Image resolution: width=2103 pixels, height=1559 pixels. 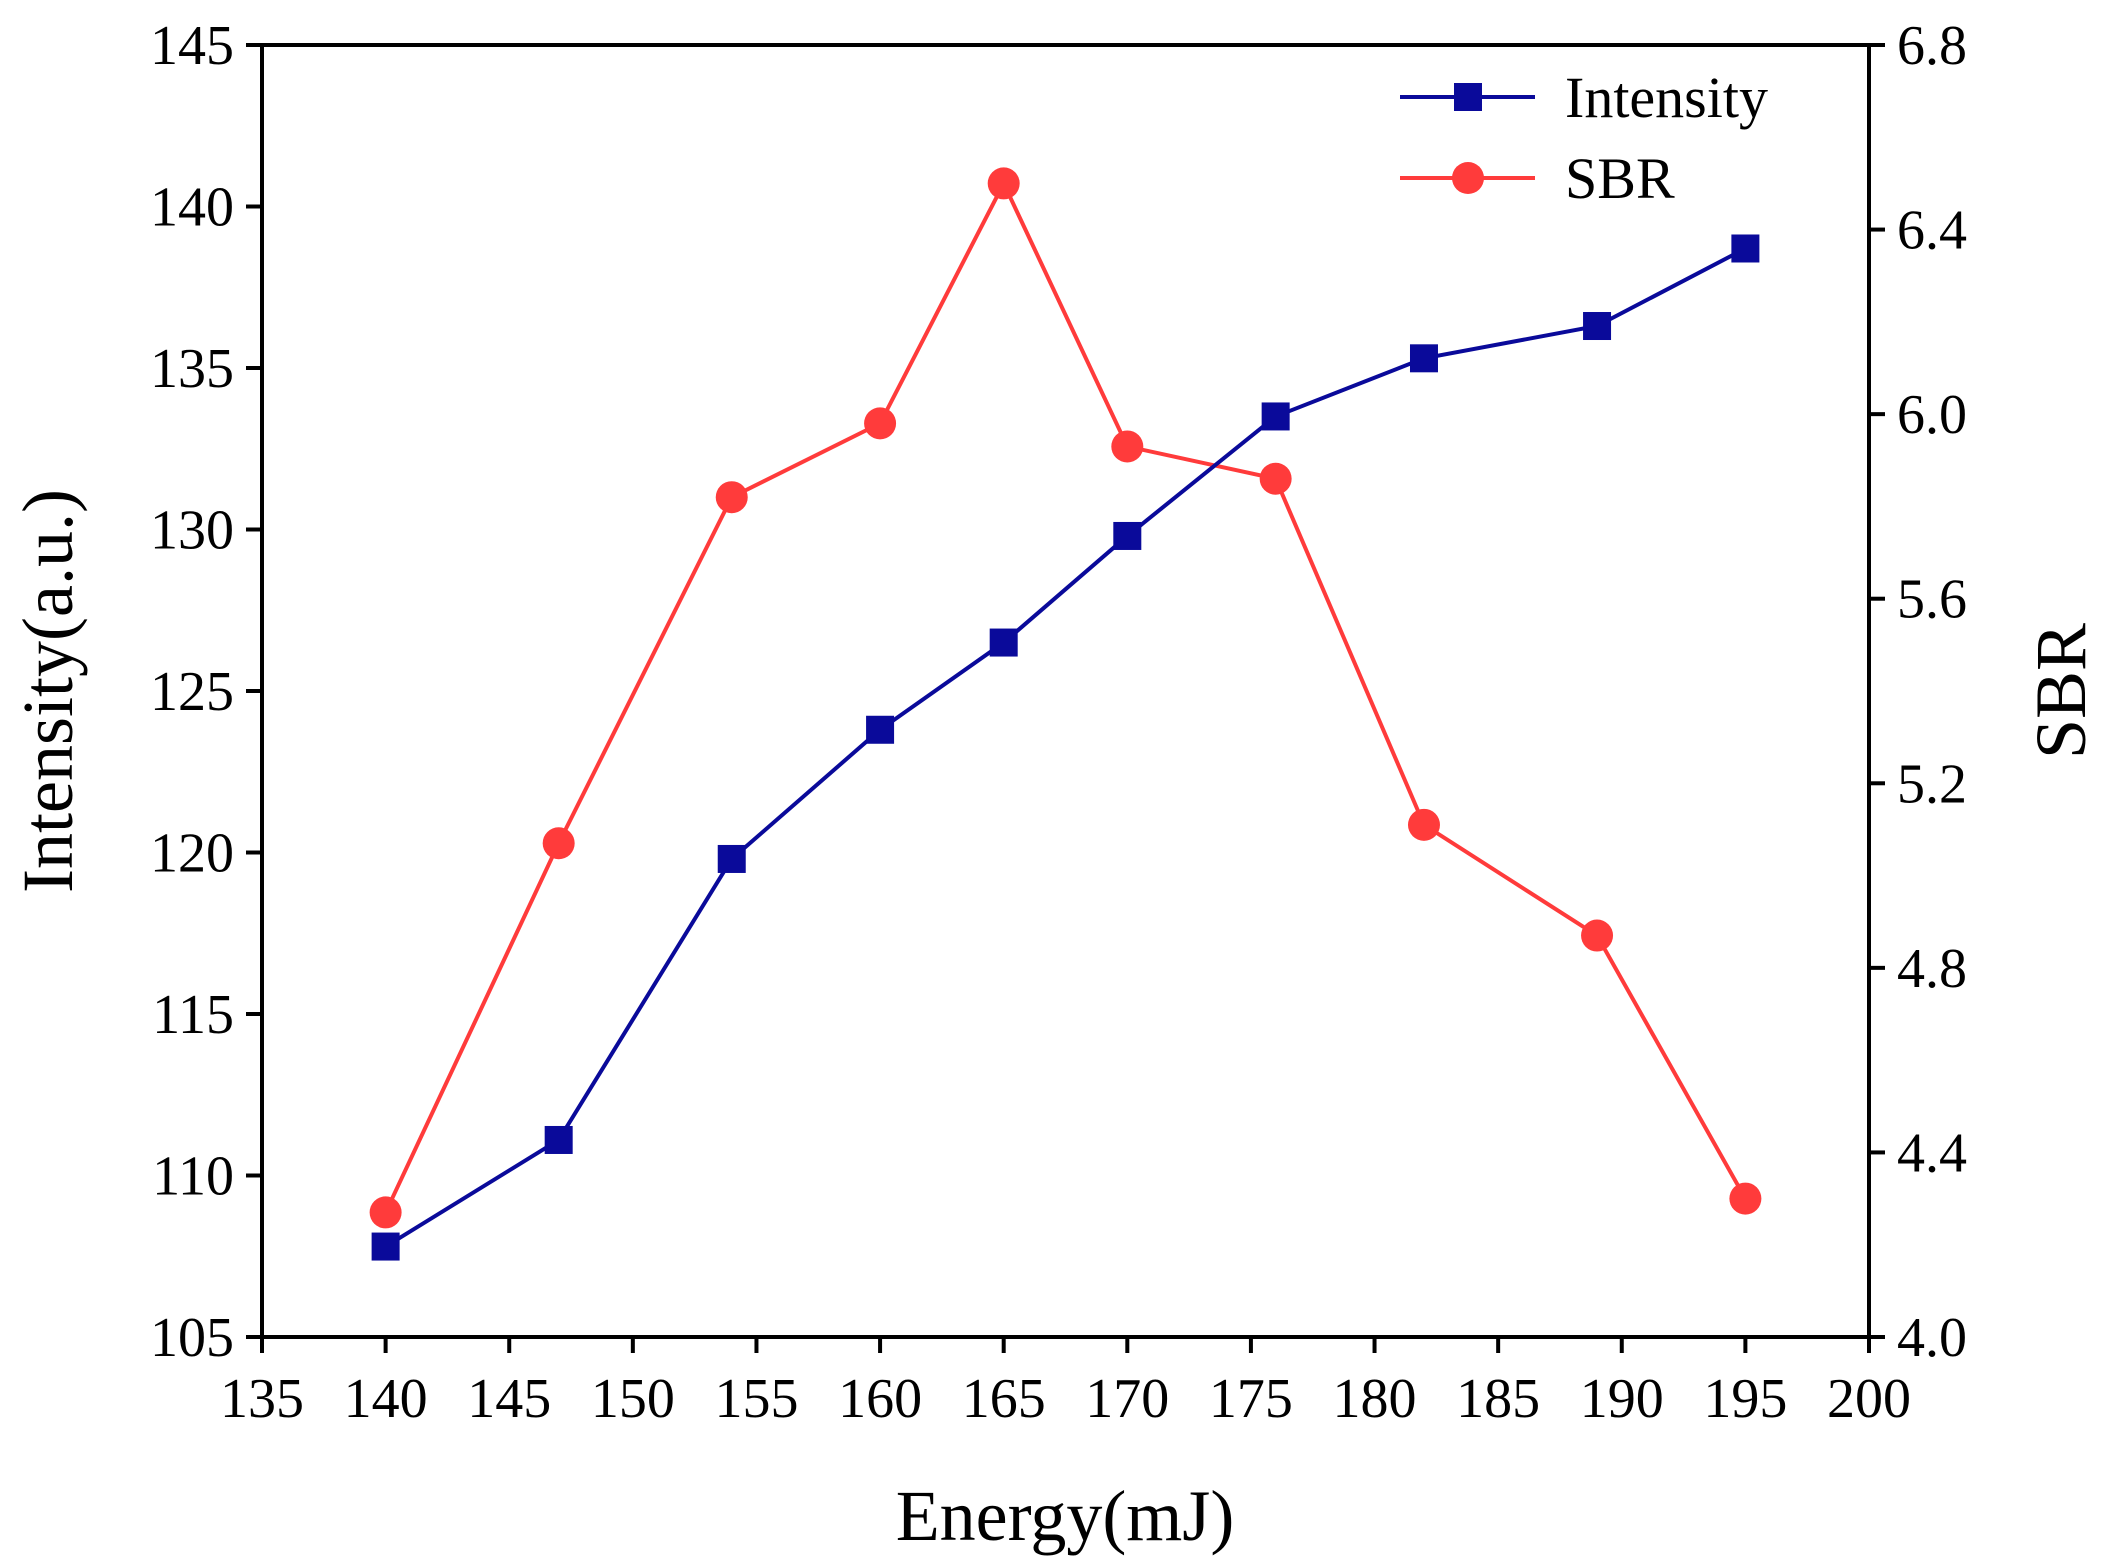 I want to click on y2-tick-label: 4.8, so click(x=1932, y=969).